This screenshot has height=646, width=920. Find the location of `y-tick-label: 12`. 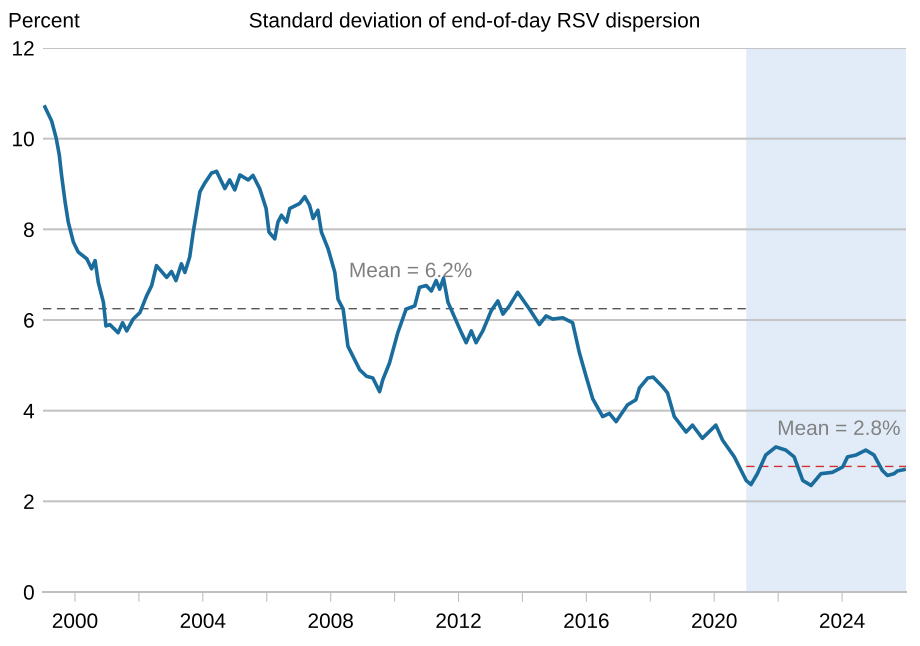

y-tick-label: 12 is located at coordinates (23, 48).